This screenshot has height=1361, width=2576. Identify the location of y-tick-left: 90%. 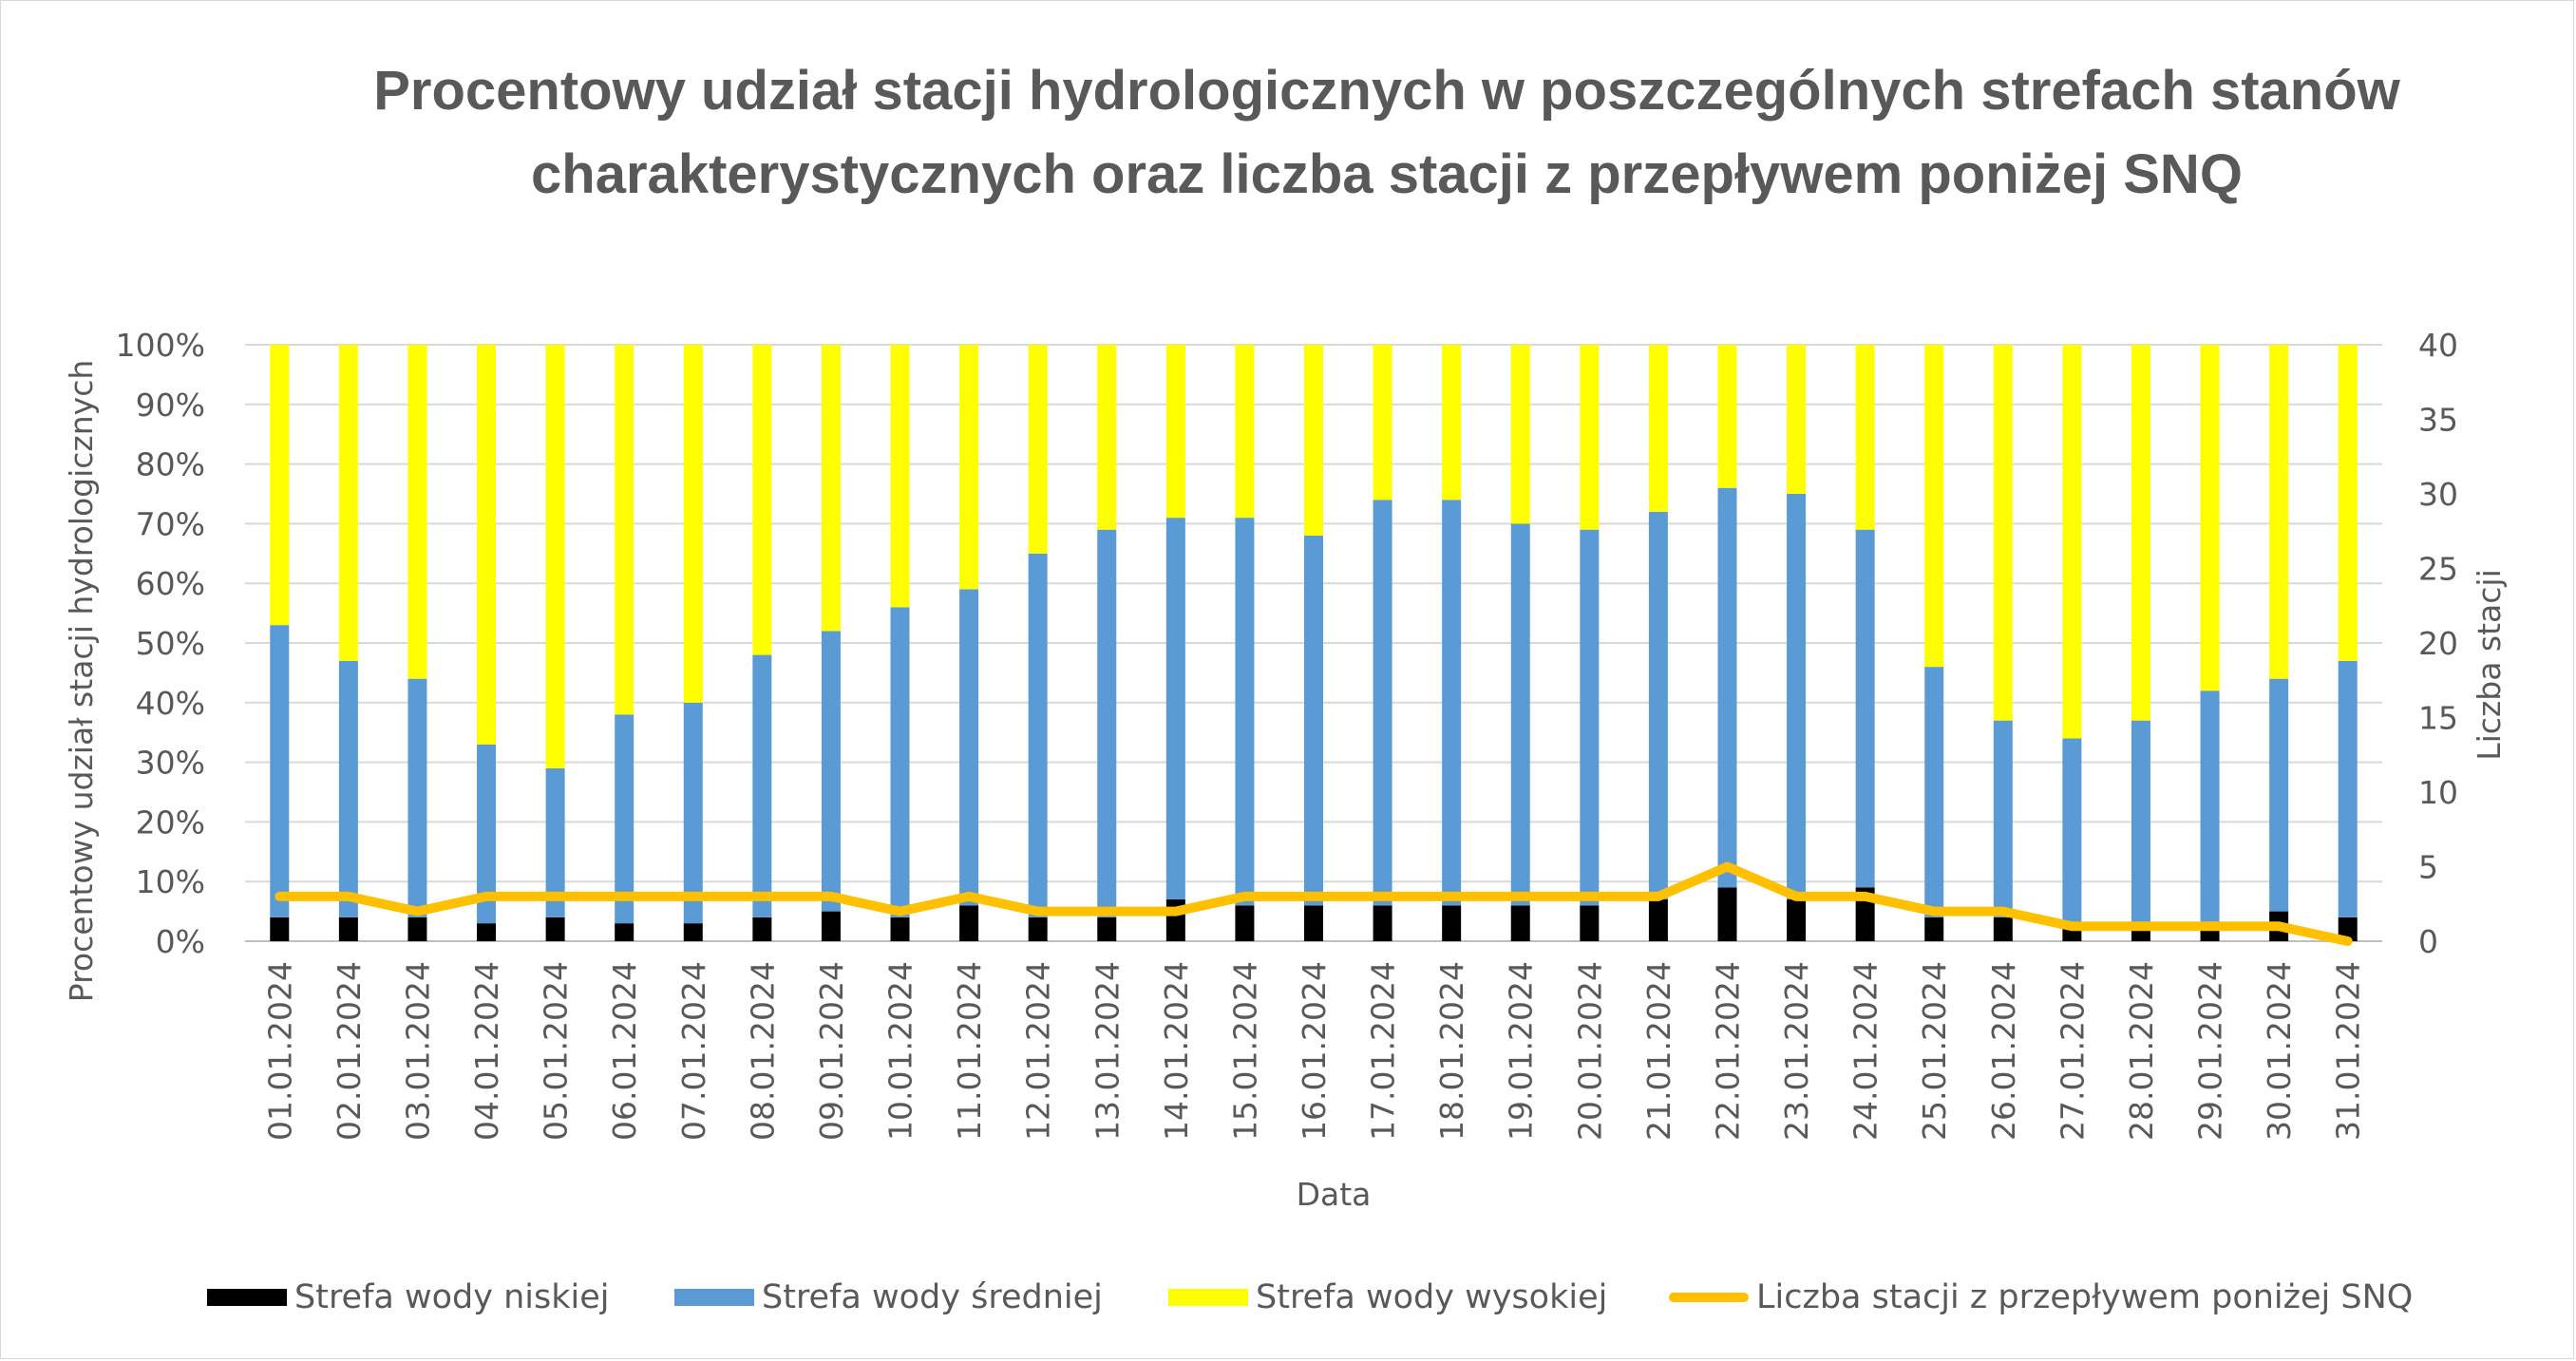
(170, 405).